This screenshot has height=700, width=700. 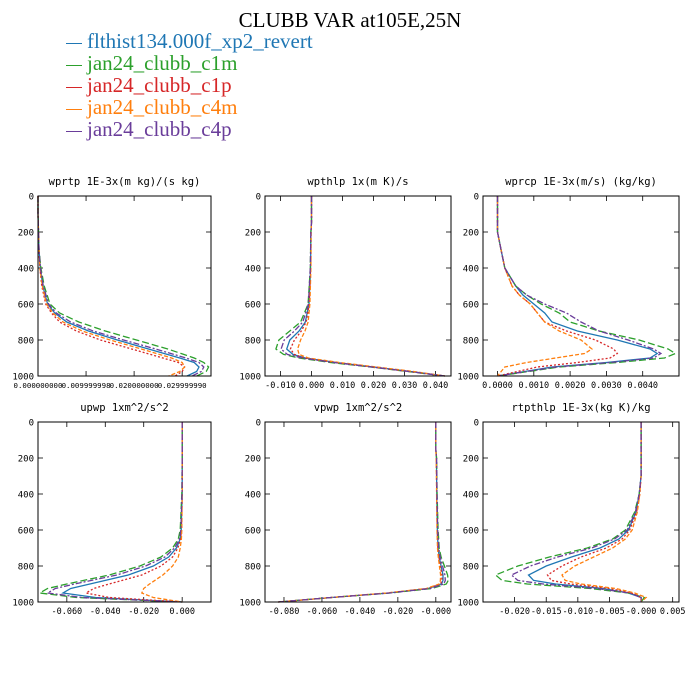 I want to click on legend-label: flthist134.000f_xp2_revert, so click(x=200, y=41).